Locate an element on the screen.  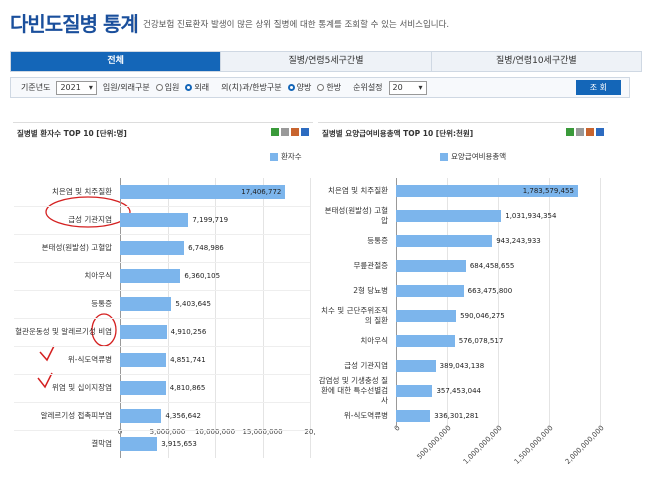
radio-label: 외래 is located at coordinates (202, 87).